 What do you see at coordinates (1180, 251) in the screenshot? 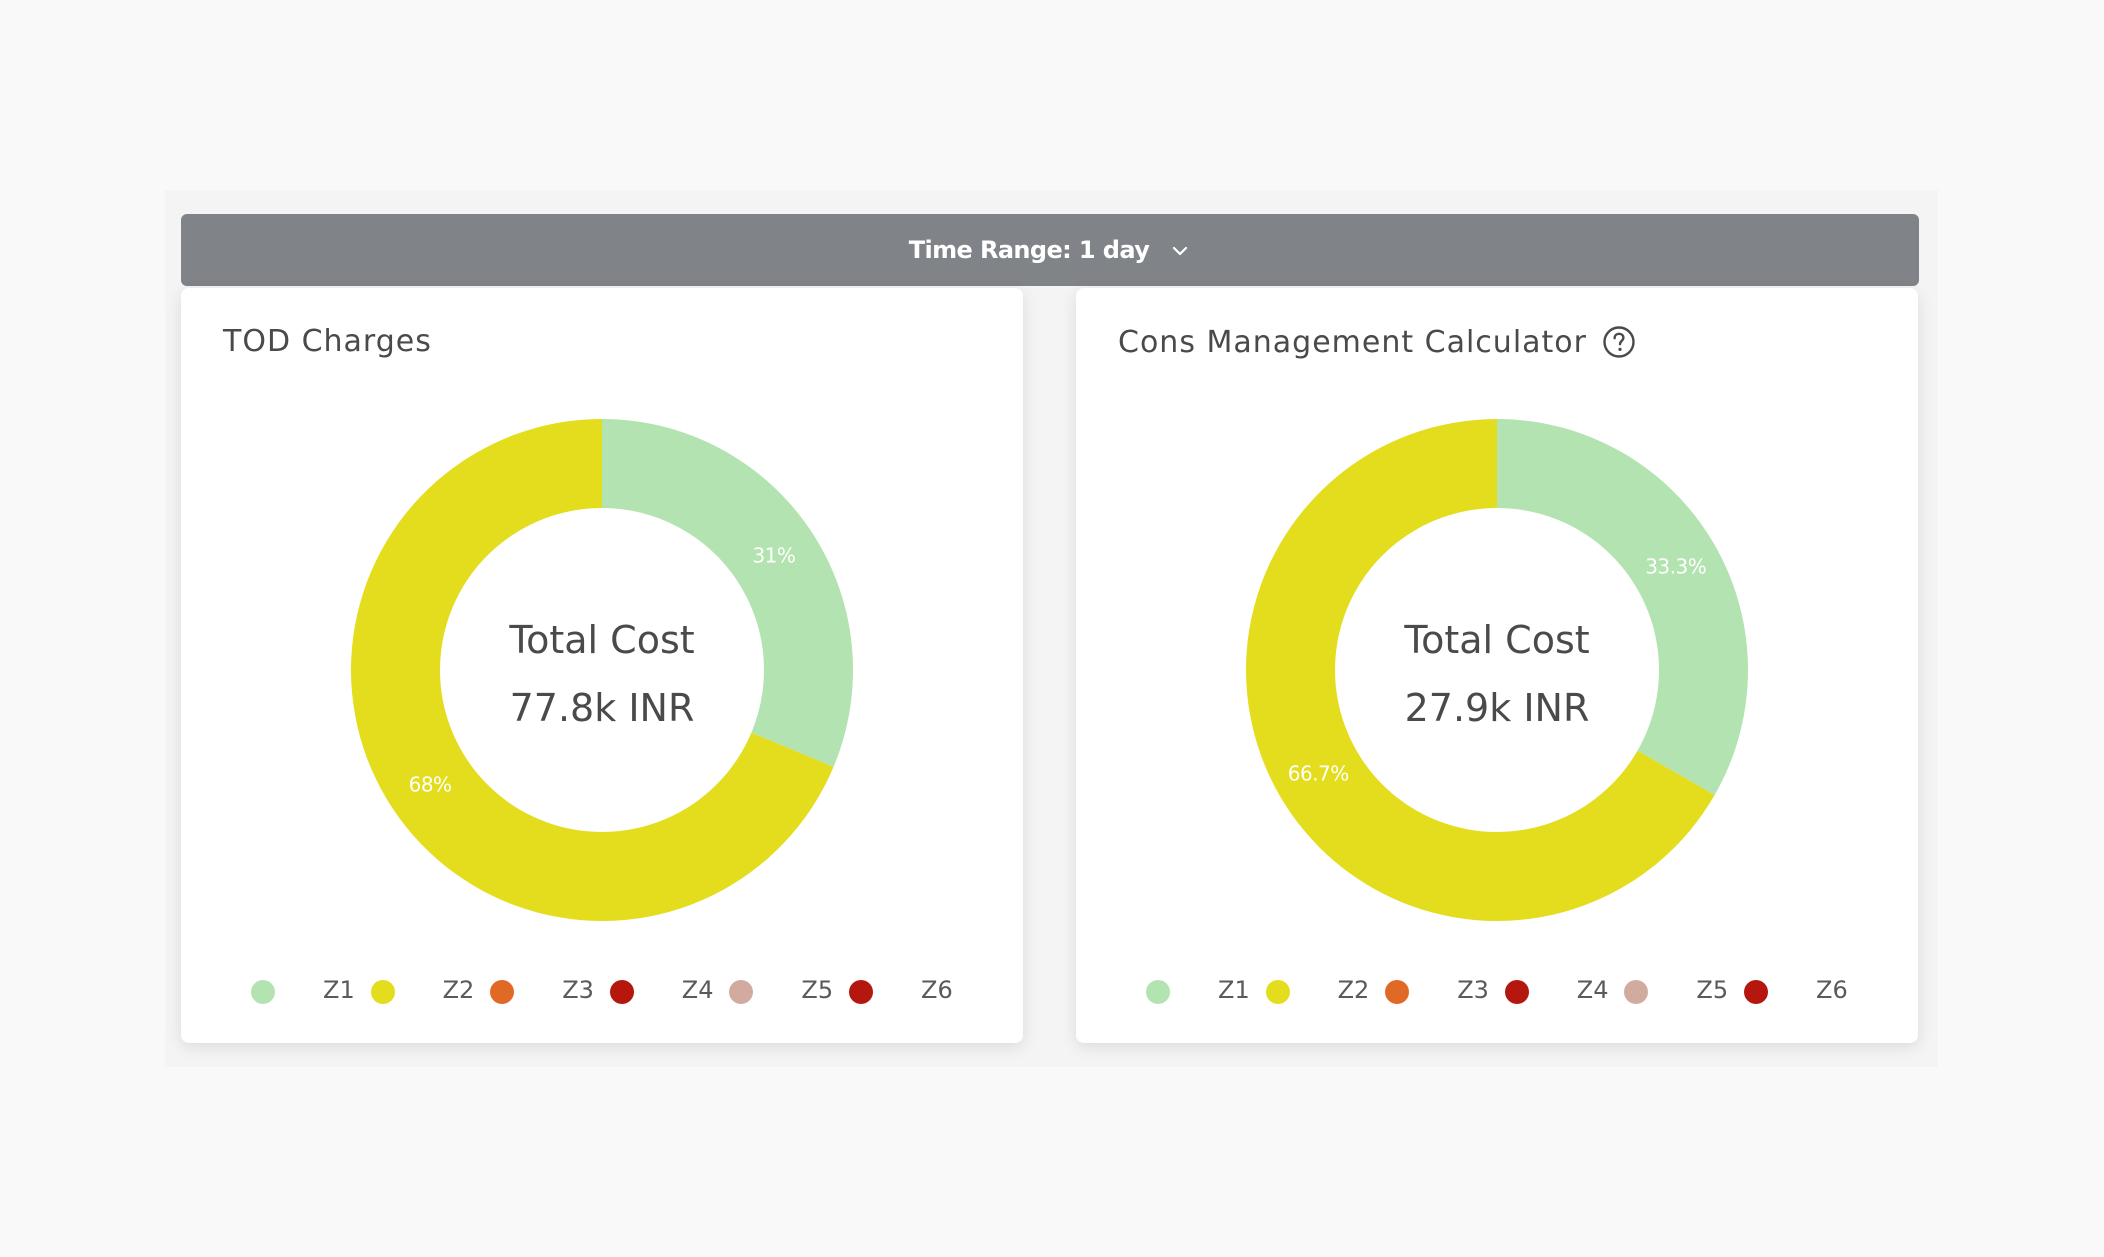
I see `chevron-down-icon` at bounding box center [1180, 251].